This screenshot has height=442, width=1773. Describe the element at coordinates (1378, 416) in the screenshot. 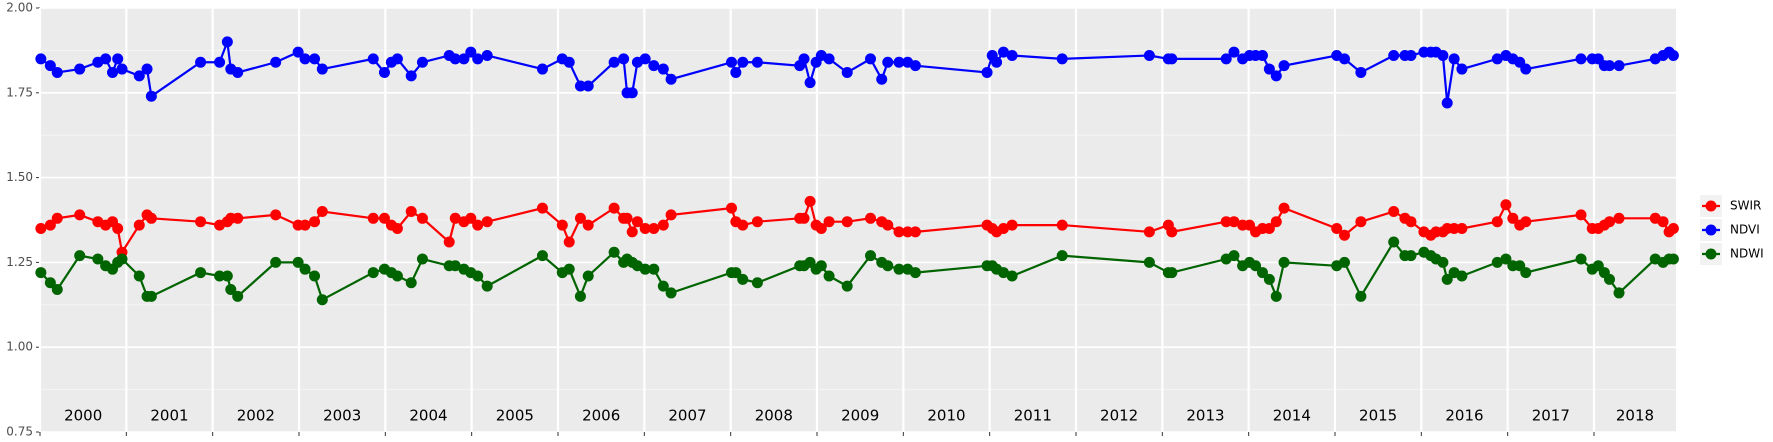

I see `year-label: 2015` at that location.